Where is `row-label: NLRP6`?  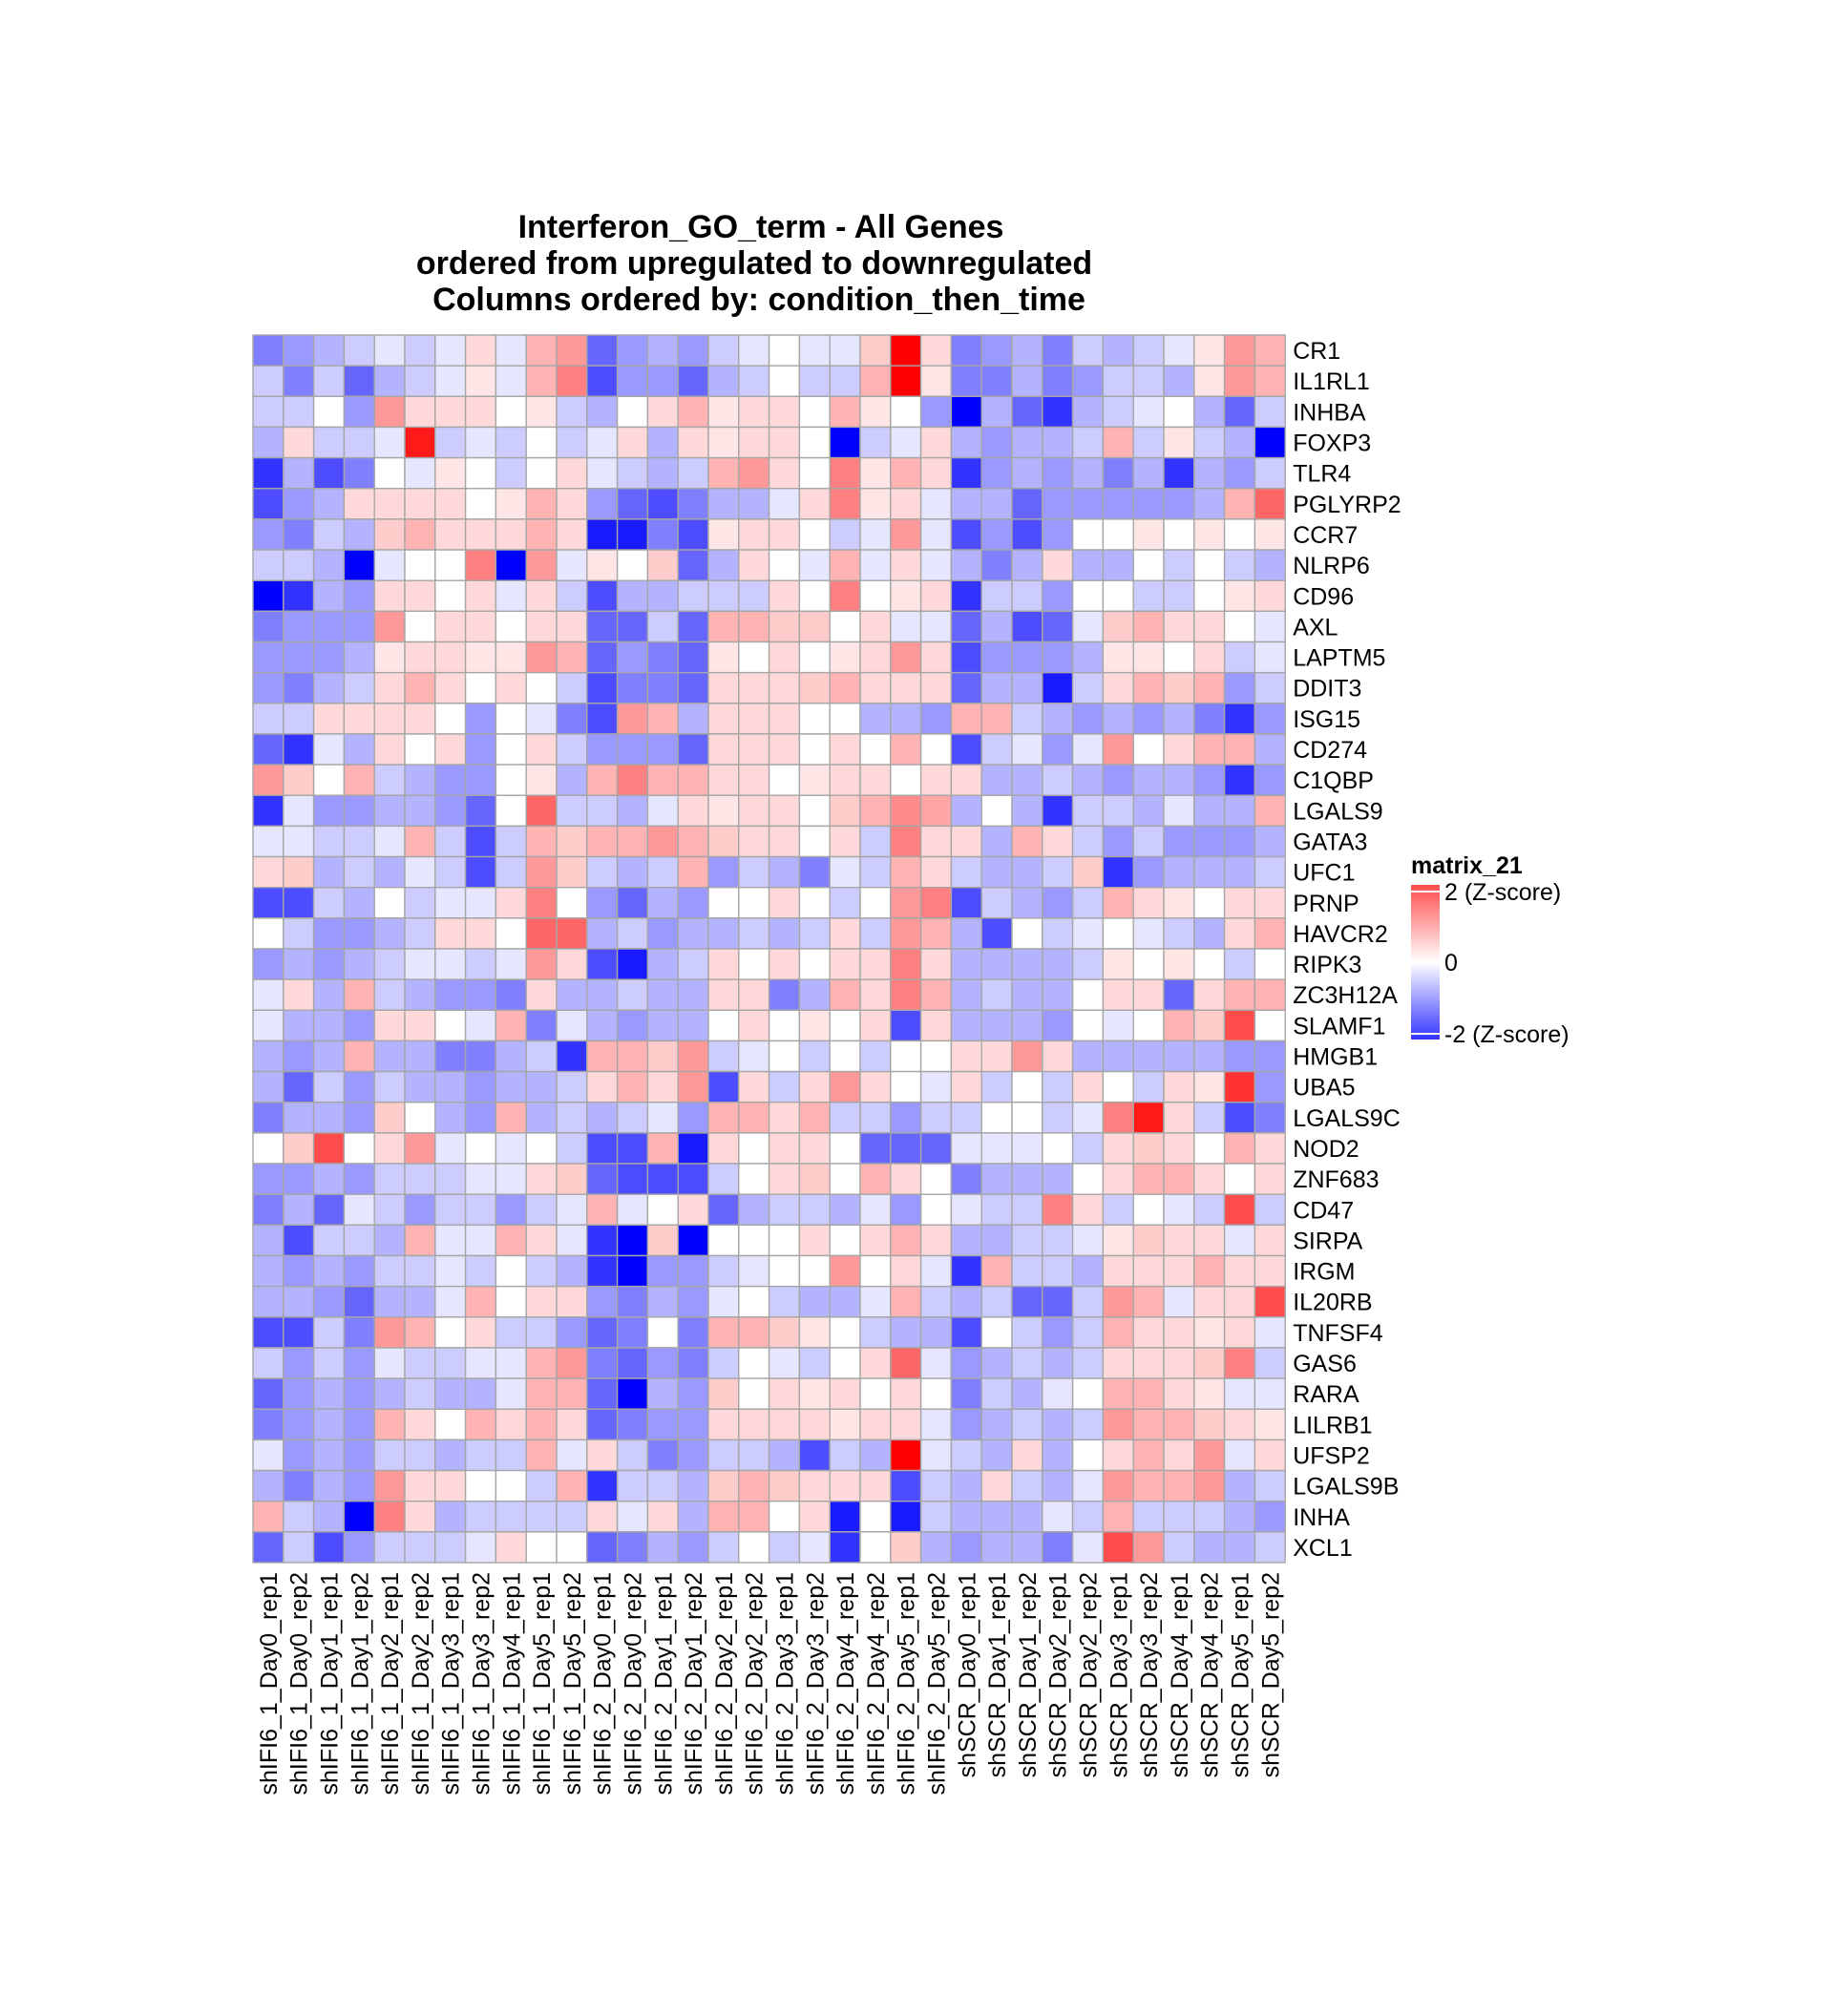 row-label: NLRP6 is located at coordinates (1331, 566).